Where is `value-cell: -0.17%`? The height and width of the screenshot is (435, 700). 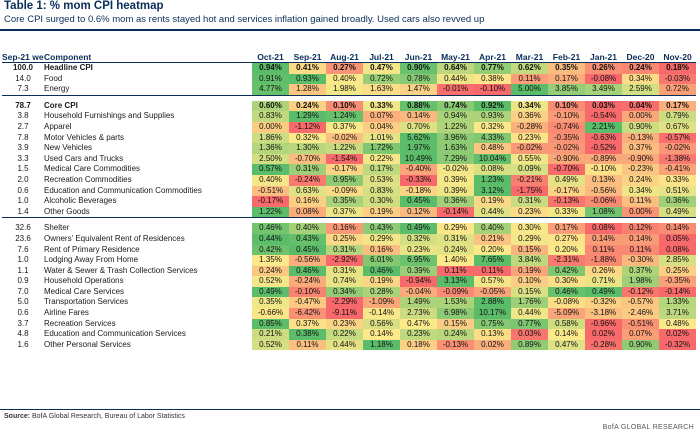 value-cell: -0.17% is located at coordinates (566, 191).